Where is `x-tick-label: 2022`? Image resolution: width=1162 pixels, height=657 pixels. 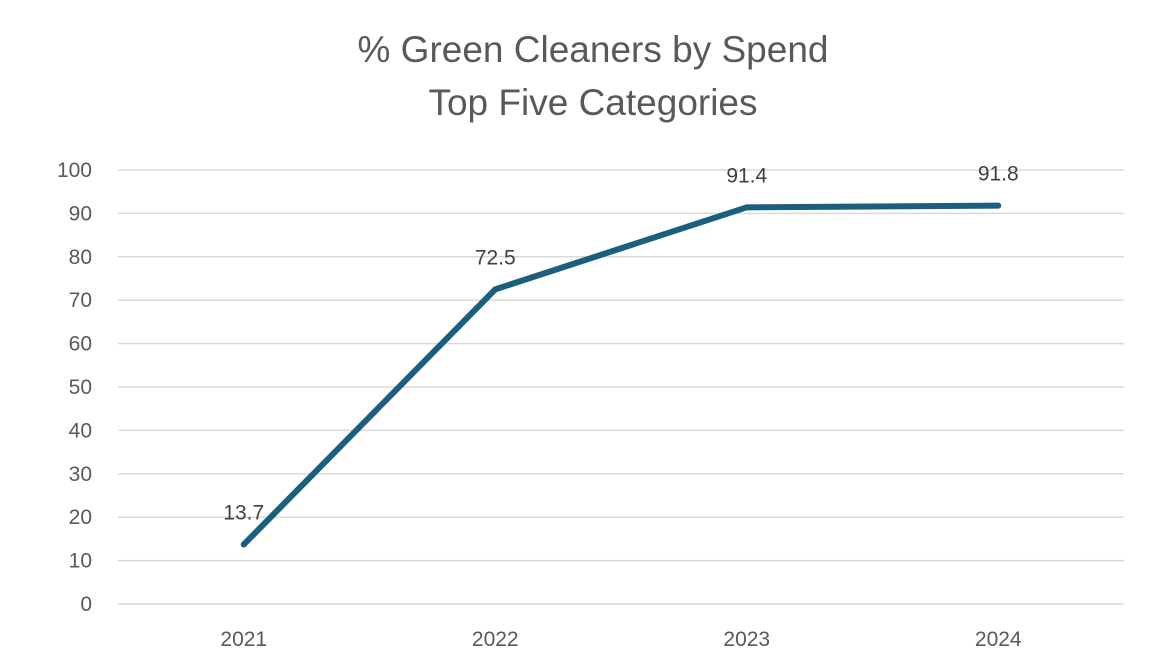 x-tick-label: 2022 is located at coordinates (495, 639).